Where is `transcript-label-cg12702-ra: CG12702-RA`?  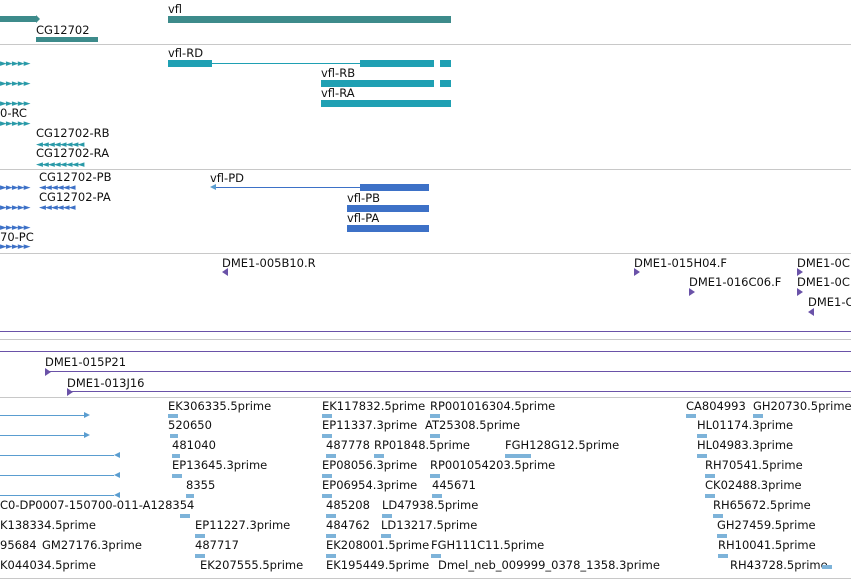
transcript-label-cg12702-ra: CG12702-RA is located at coordinates (73, 153).